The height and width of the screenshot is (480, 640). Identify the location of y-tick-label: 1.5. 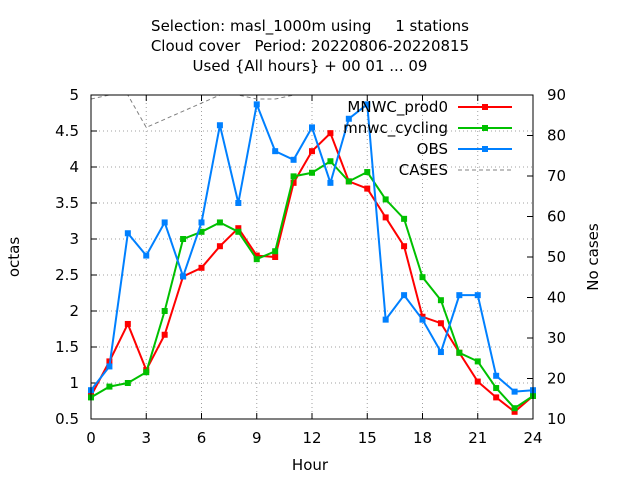
(67, 347).